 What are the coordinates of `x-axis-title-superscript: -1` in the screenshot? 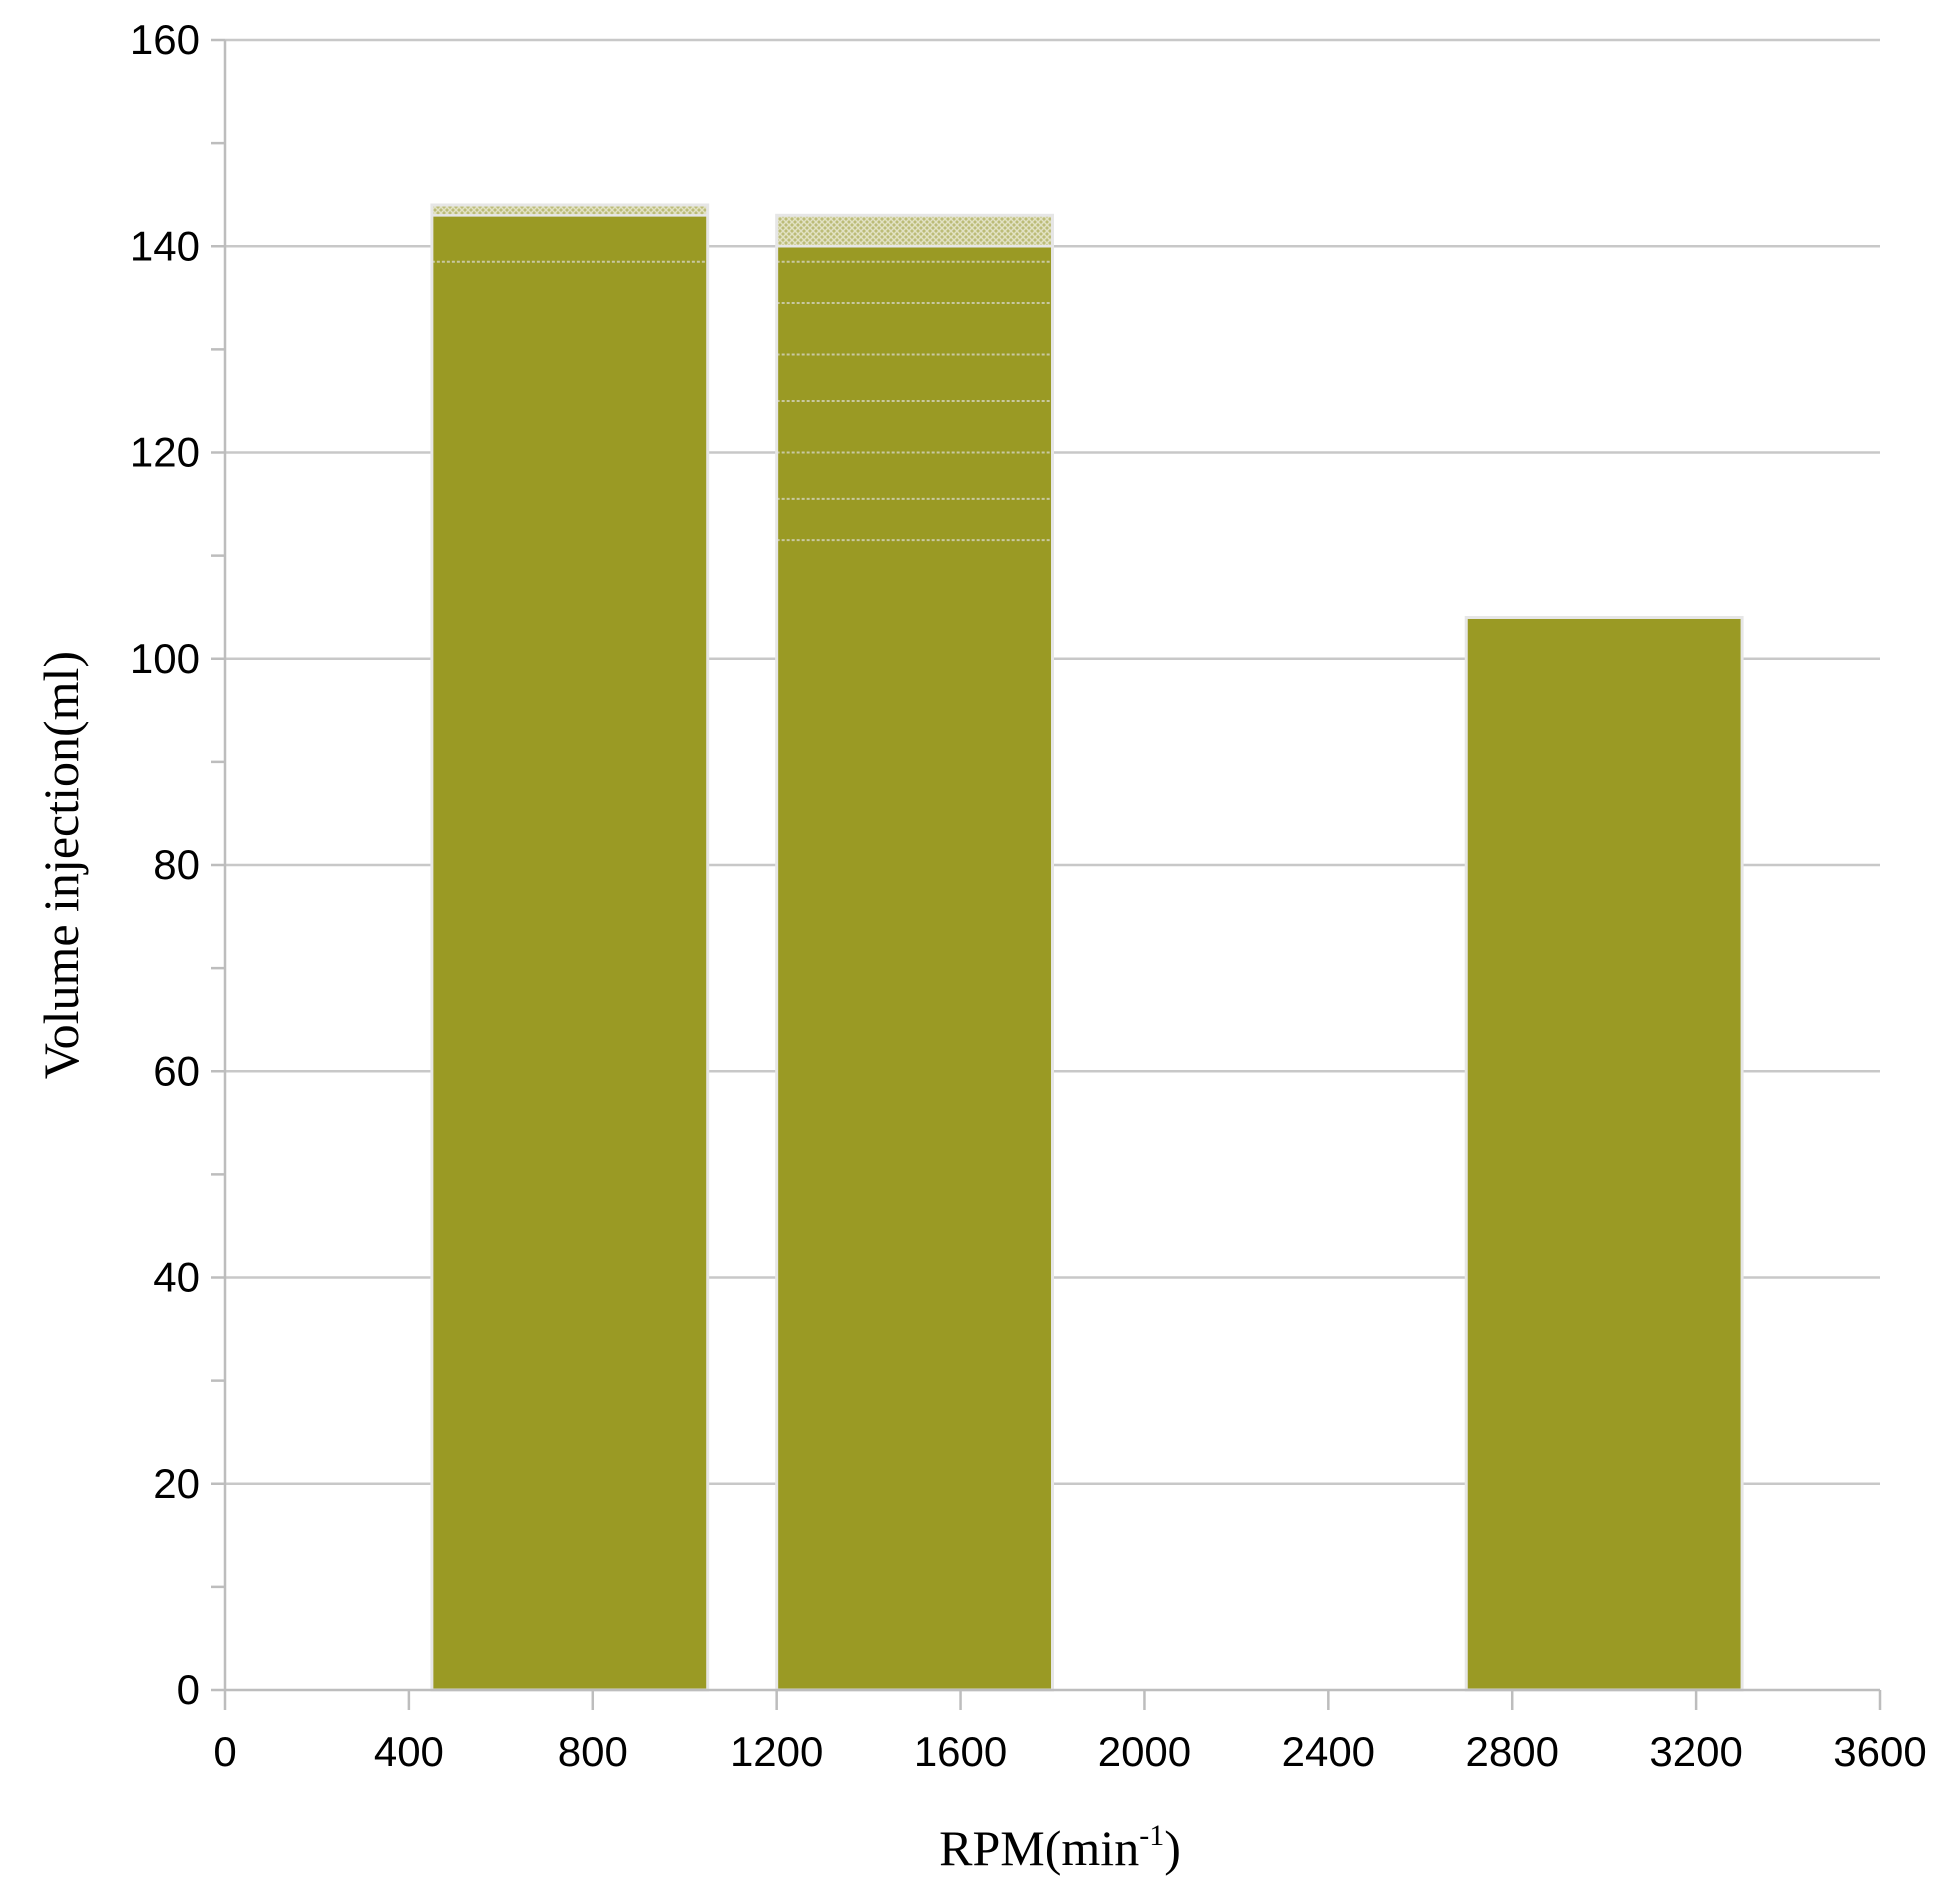 It's located at (1151, 1835).